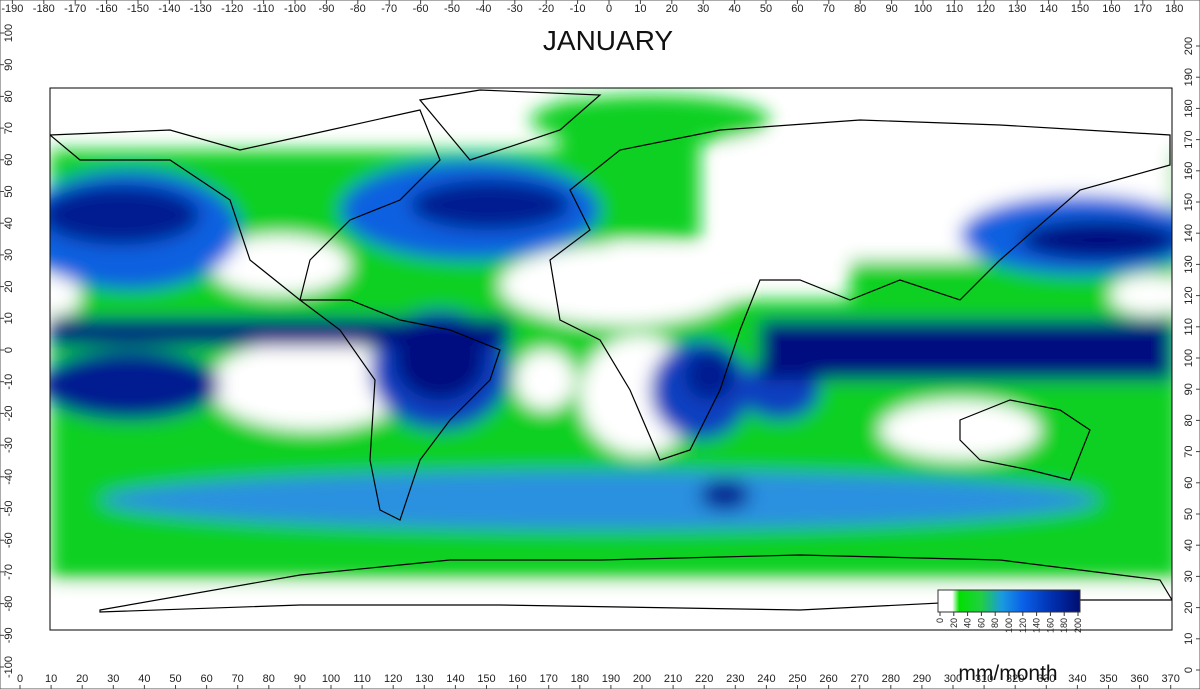 This screenshot has height=689, width=1200. What do you see at coordinates (828, 679) in the screenshot?
I see `bottom-tick-label: 260` at bounding box center [828, 679].